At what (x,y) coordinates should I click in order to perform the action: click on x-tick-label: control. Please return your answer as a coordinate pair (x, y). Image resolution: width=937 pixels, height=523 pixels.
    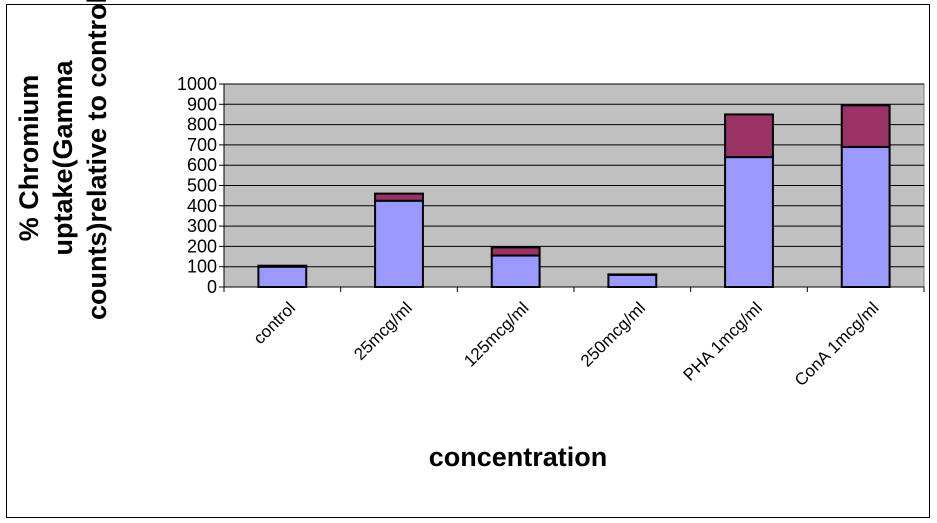
    Looking at the image, I should click on (275, 323).